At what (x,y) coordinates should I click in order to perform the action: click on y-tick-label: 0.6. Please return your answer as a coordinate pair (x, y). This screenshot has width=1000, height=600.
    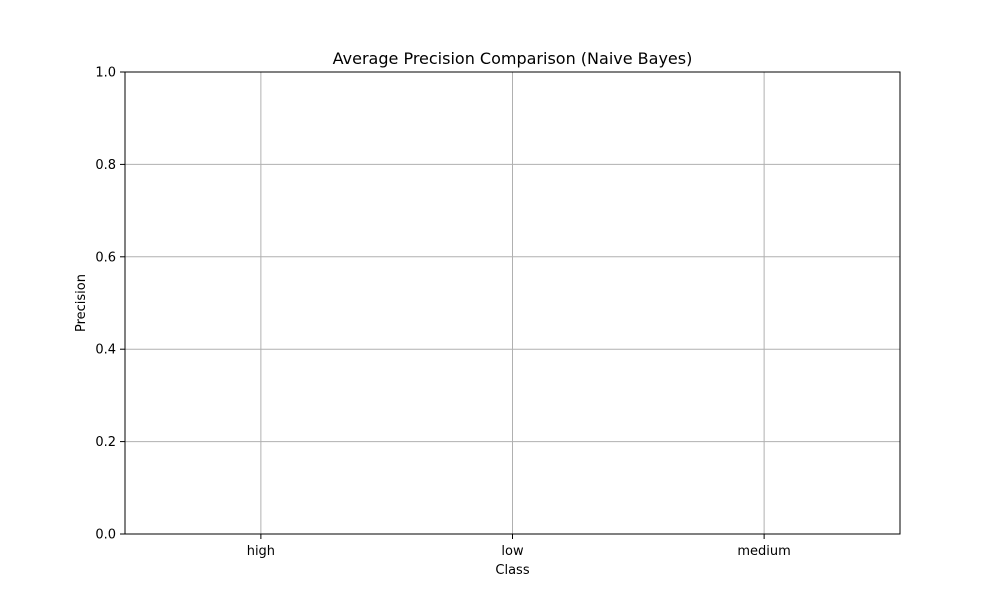
    Looking at the image, I should click on (105, 257).